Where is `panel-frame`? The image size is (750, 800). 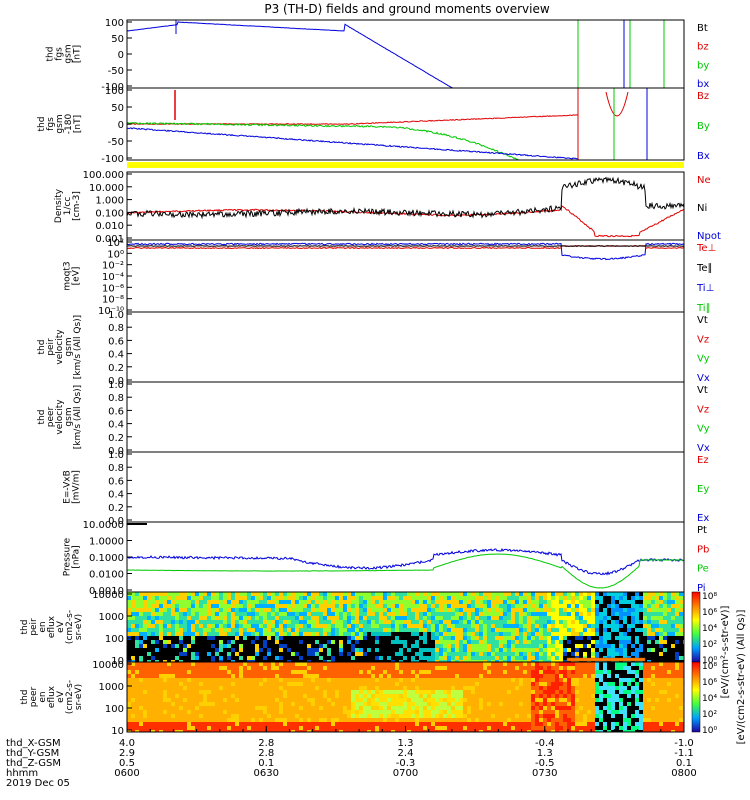 panel-frame is located at coordinates (405, 276).